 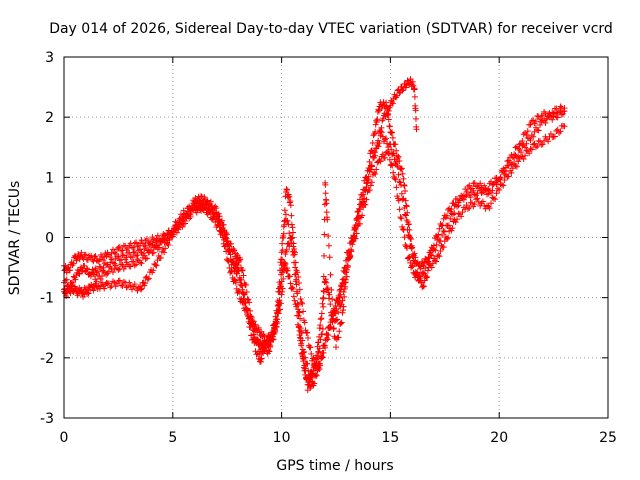 What do you see at coordinates (49, 118) in the screenshot?
I see `y-tick-label: 2` at bounding box center [49, 118].